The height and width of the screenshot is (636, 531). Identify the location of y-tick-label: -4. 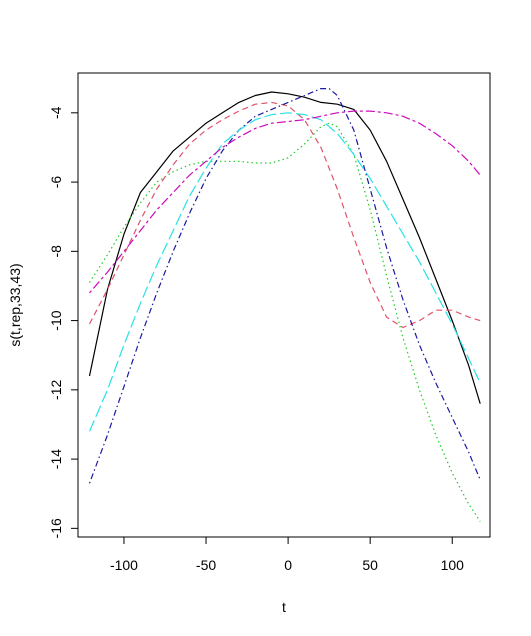
(56, 112).